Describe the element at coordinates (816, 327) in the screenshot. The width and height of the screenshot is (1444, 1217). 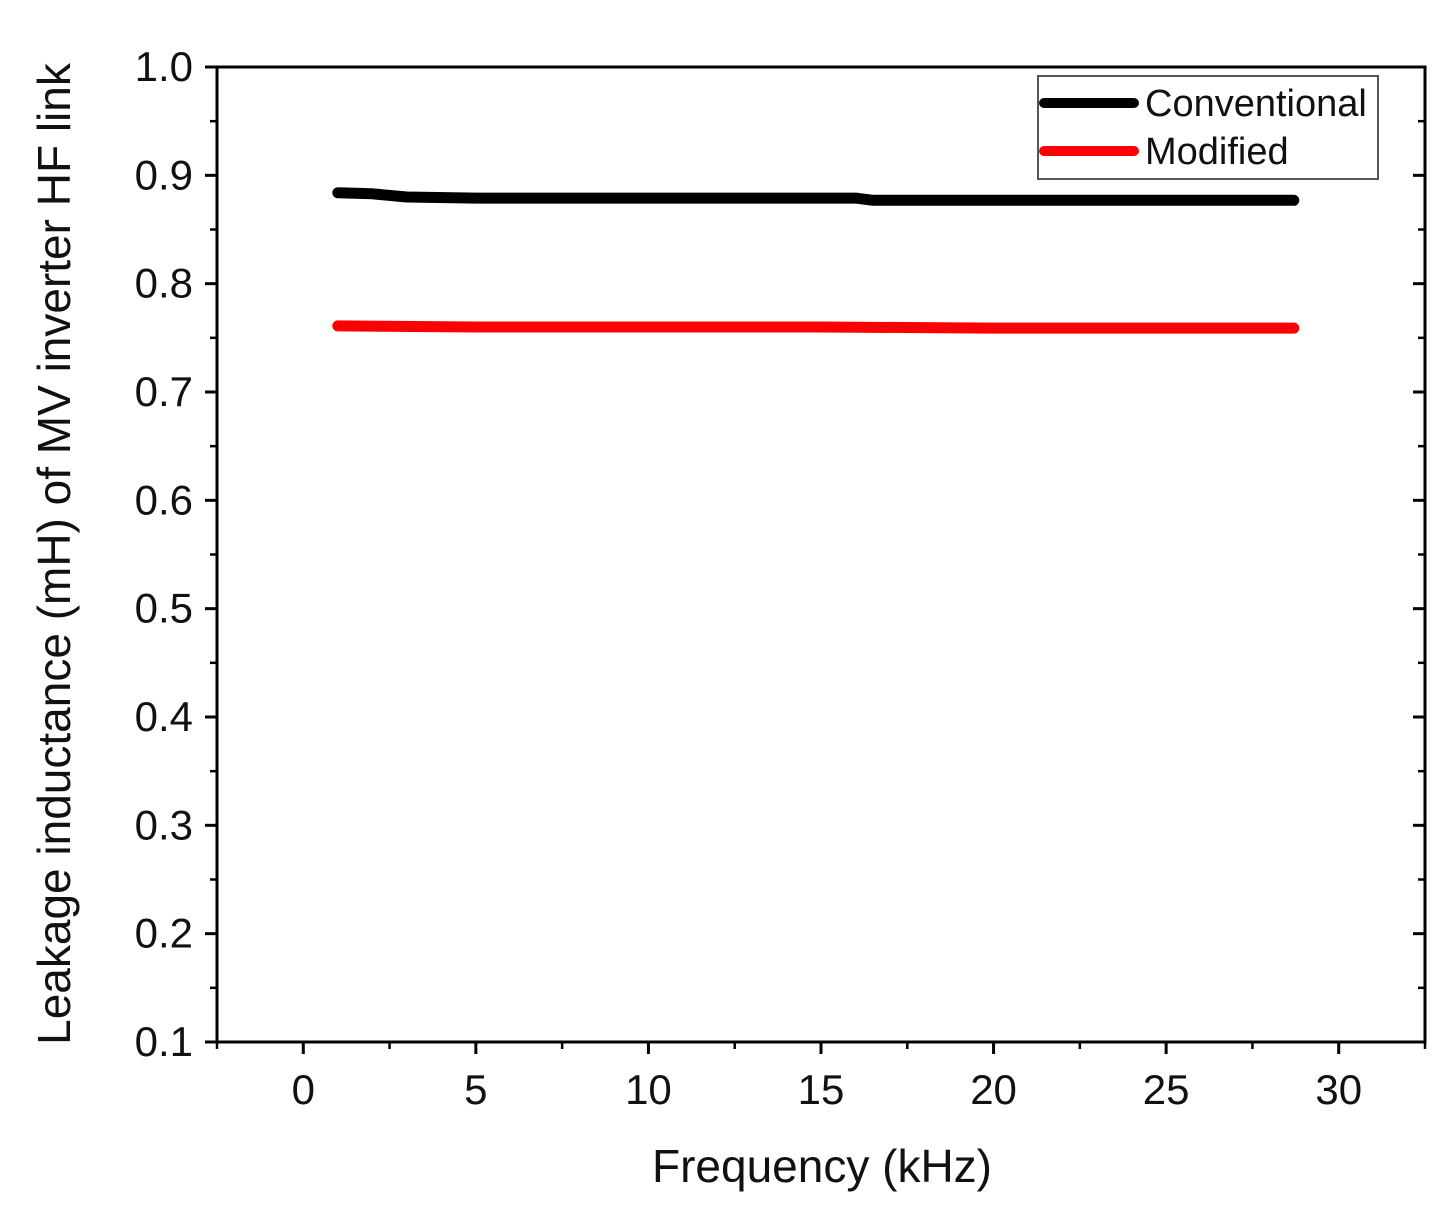
I see `series-line-modified` at that location.